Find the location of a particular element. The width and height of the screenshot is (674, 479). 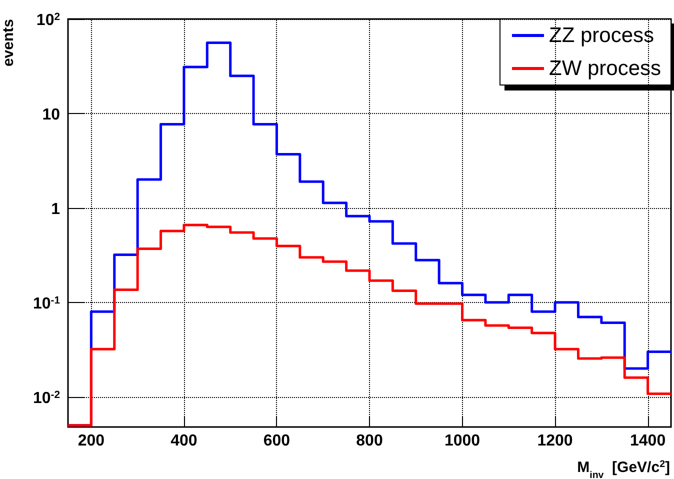

y-axis-title: events is located at coordinates (8, 43).